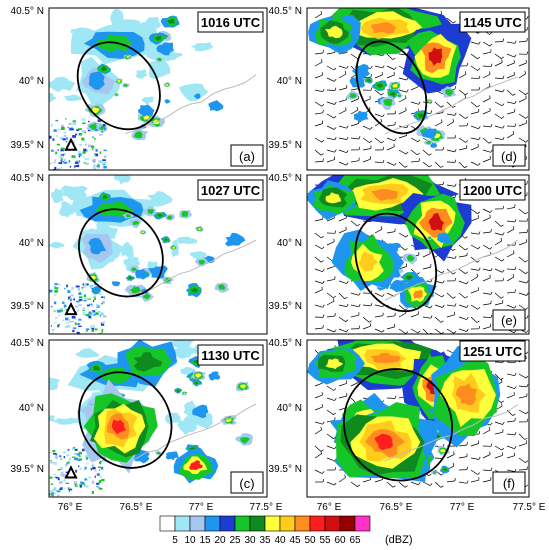 This screenshot has height=550, width=549. What do you see at coordinates (509, 320) in the screenshot?
I see `panel-letter: (e)` at bounding box center [509, 320].